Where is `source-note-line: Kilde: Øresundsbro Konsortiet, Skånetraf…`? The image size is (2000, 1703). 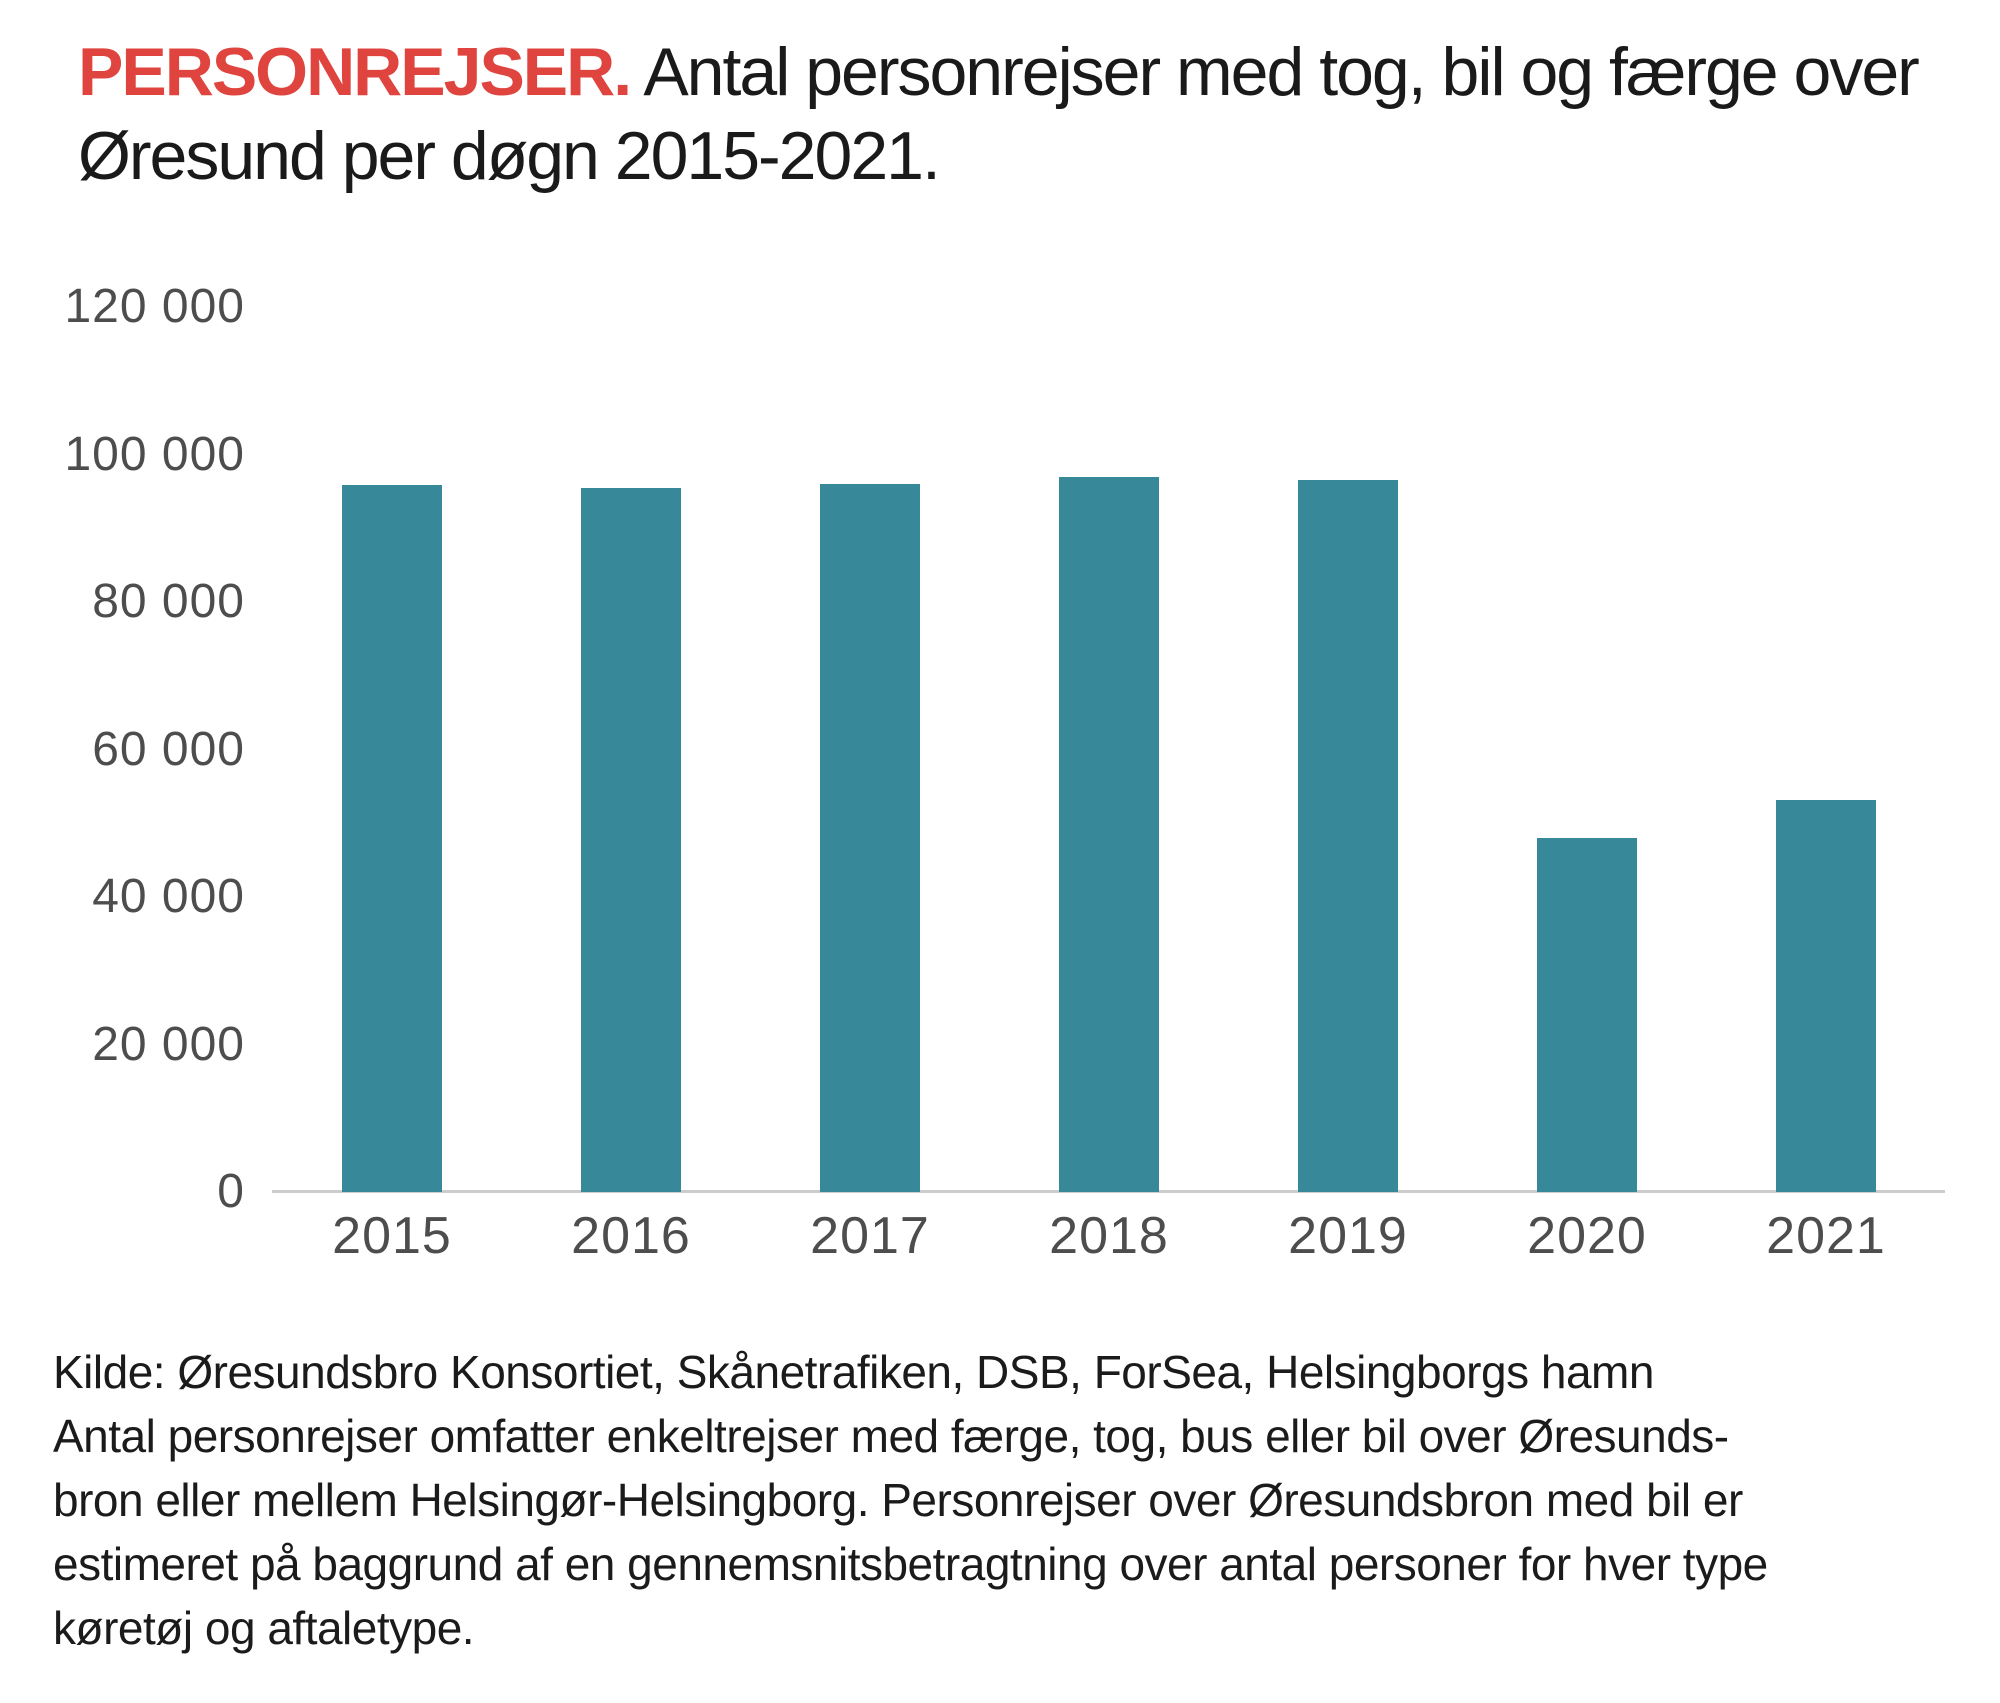
source-note-line: Kilde: Øresundsbro Konsortiet, Skånetraf… is located at coordinates (853, 1372).